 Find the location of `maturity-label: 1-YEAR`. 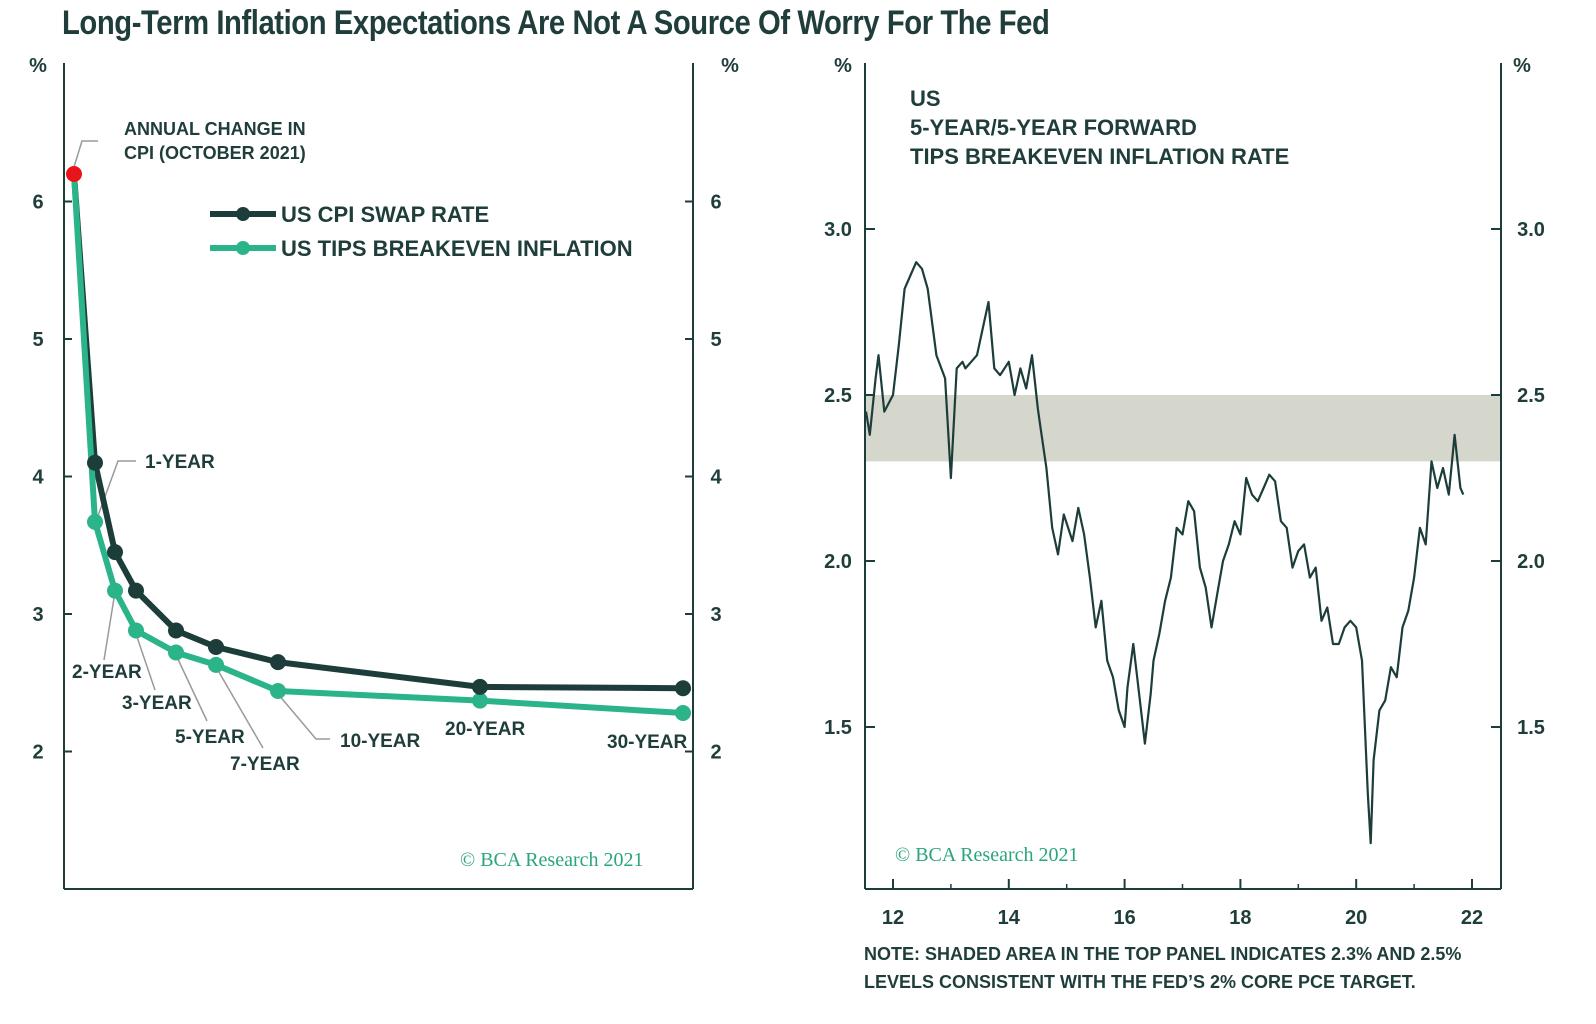

maturity-label: 1-YEAR is located at coordinates (180, 462).